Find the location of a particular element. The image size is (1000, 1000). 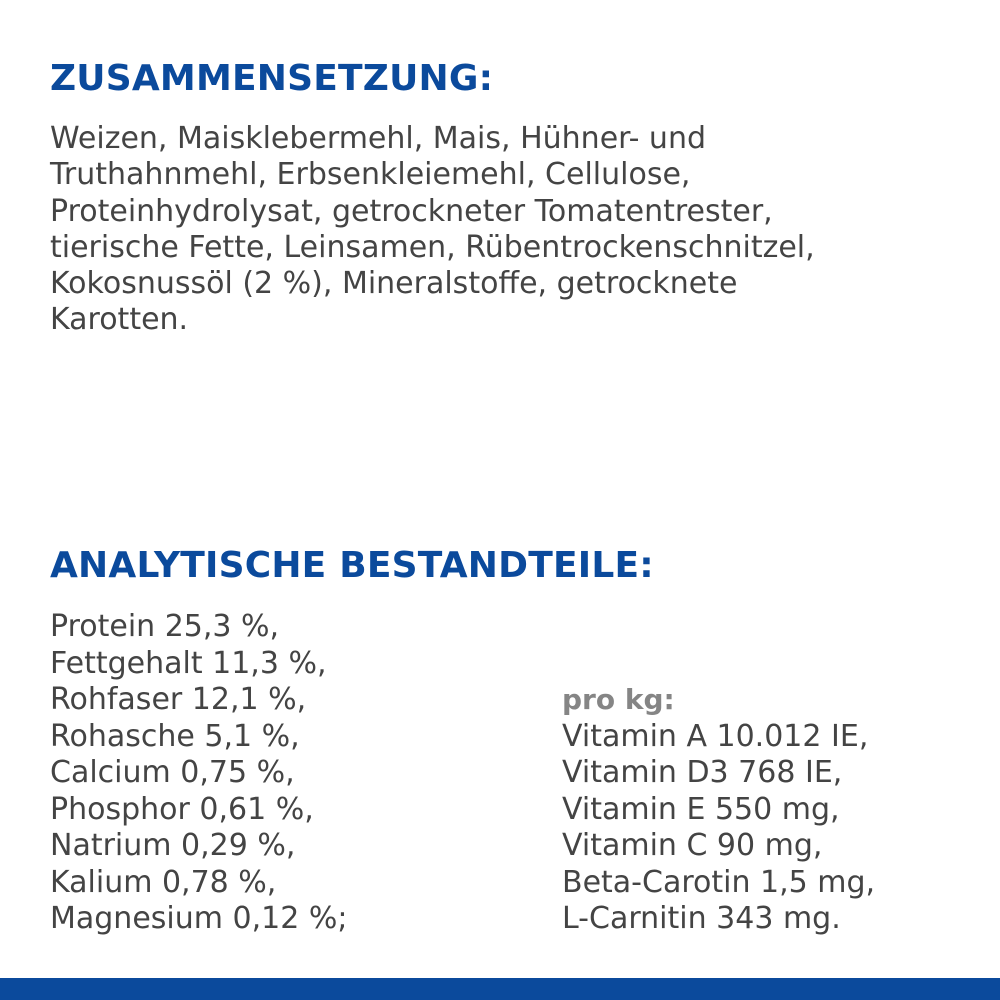

list-item: Phosphor 0,61 %, is located at coordinates (182, 809).